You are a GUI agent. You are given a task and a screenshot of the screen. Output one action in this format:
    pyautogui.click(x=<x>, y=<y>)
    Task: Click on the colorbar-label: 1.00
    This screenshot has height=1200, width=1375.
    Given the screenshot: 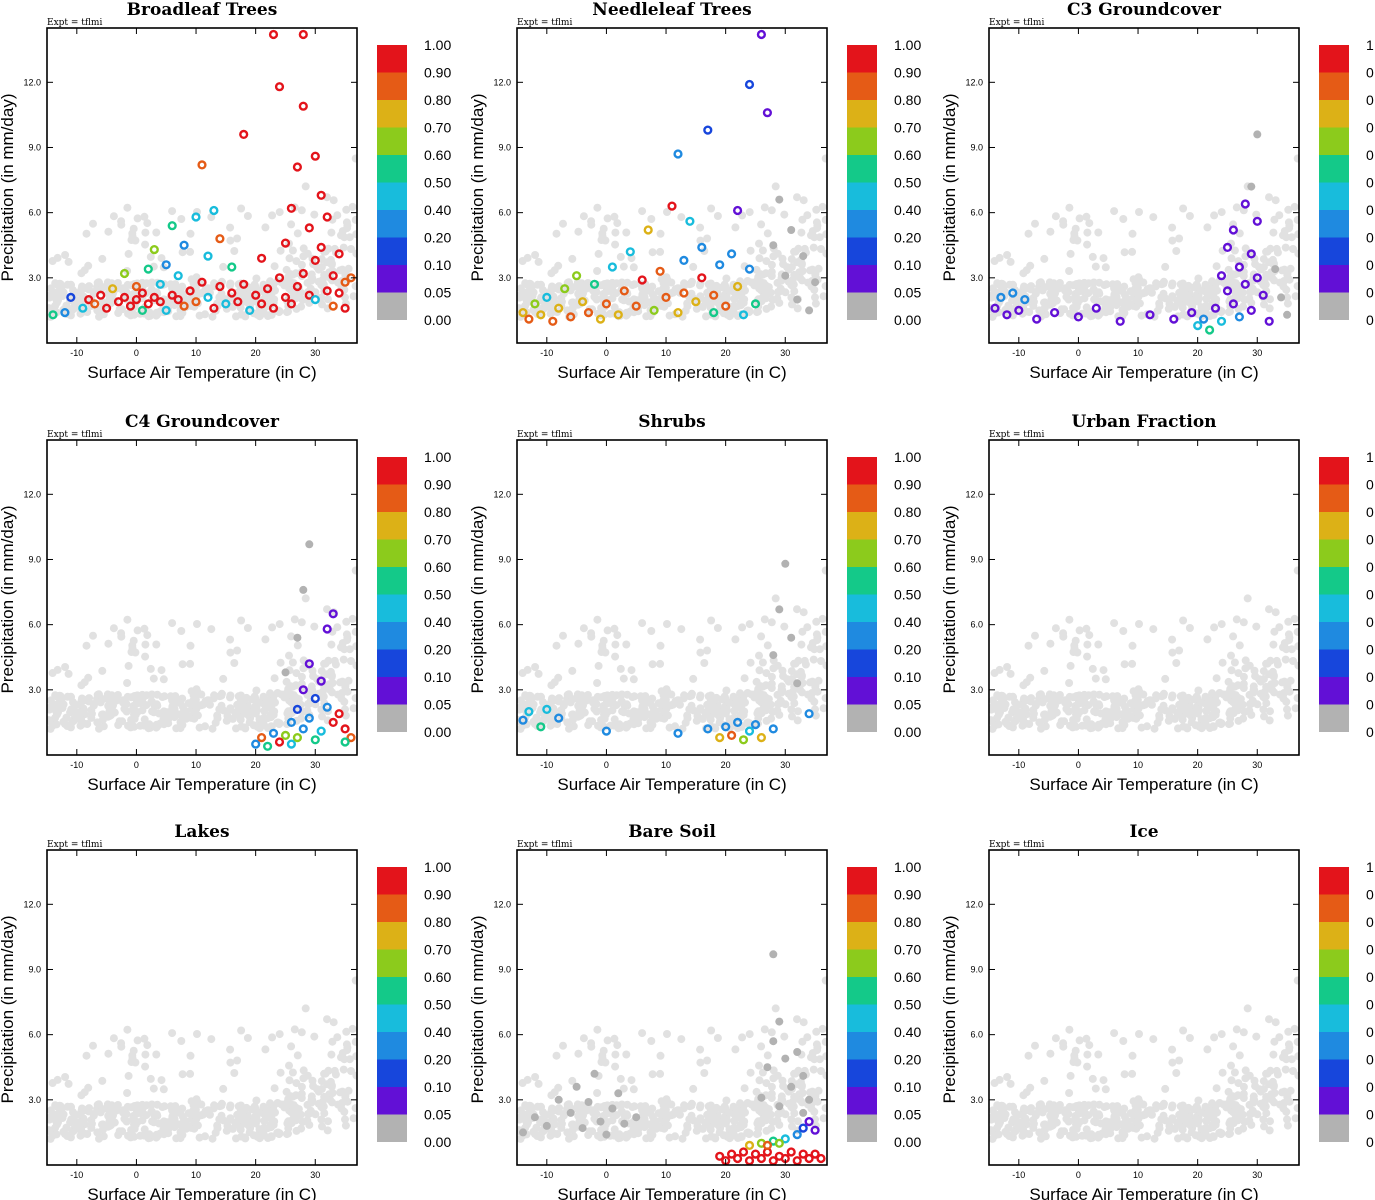 What is the action you would take?
    pyautogui.click(x=437, y=867)
    